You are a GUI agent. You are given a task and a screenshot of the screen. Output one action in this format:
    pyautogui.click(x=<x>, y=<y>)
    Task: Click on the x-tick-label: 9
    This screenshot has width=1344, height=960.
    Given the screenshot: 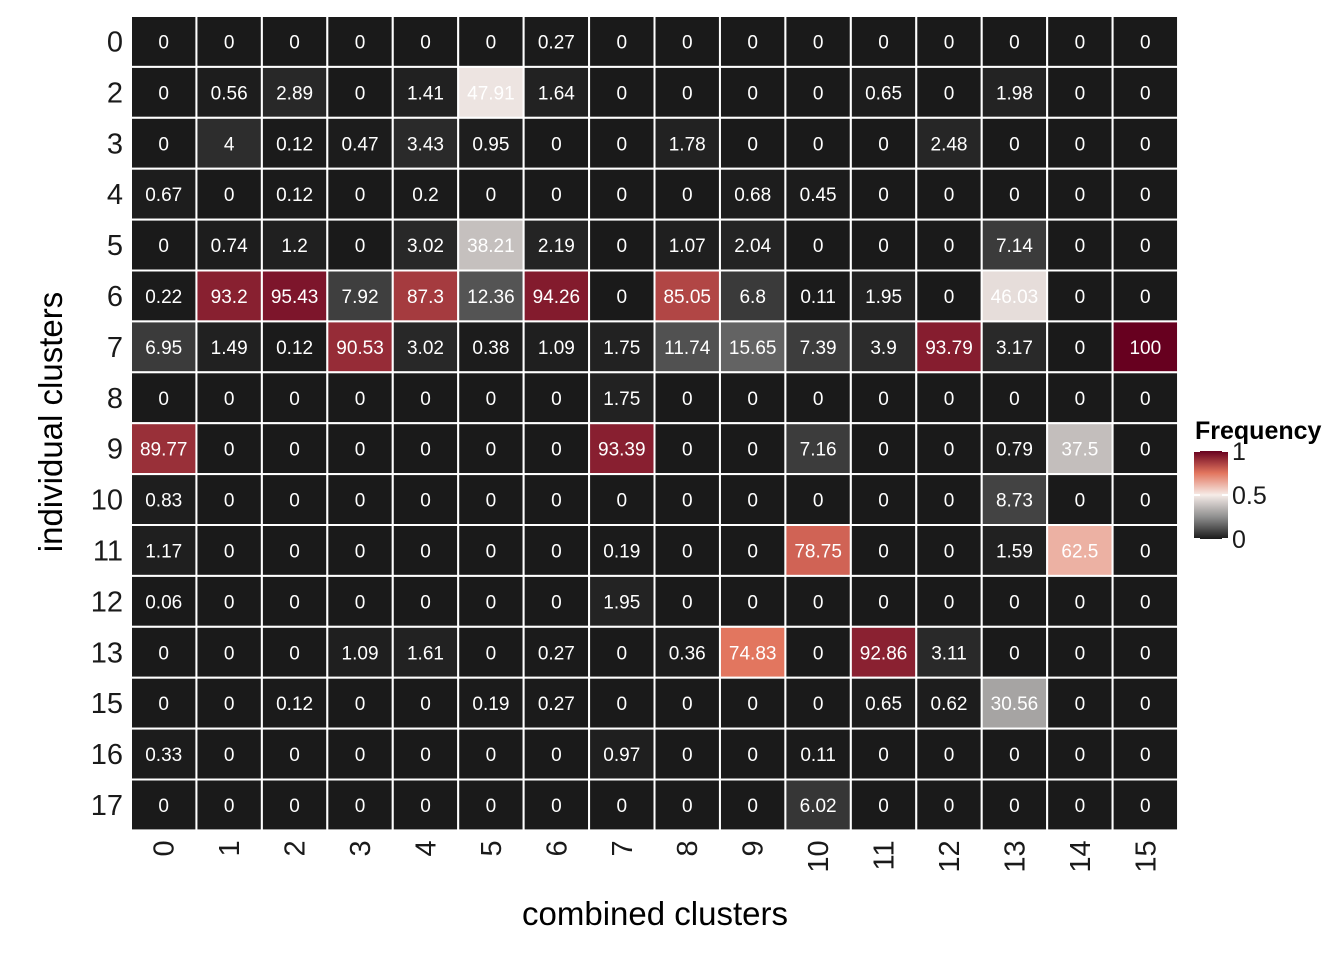 What is the action you would take?
    pyautogui.click(x=754, y=848)
    